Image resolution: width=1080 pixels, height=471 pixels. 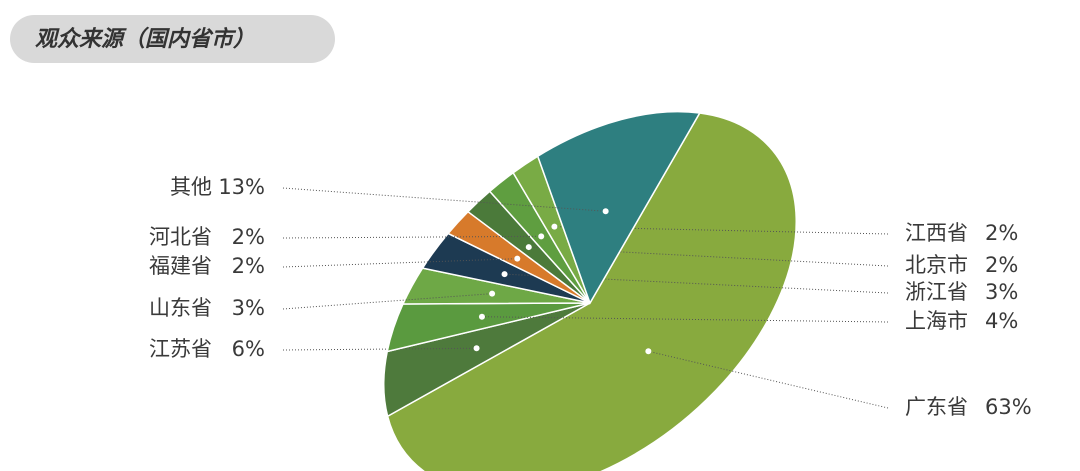 I want to click on slice-value-label: 6%, so click(x=248, y=349).